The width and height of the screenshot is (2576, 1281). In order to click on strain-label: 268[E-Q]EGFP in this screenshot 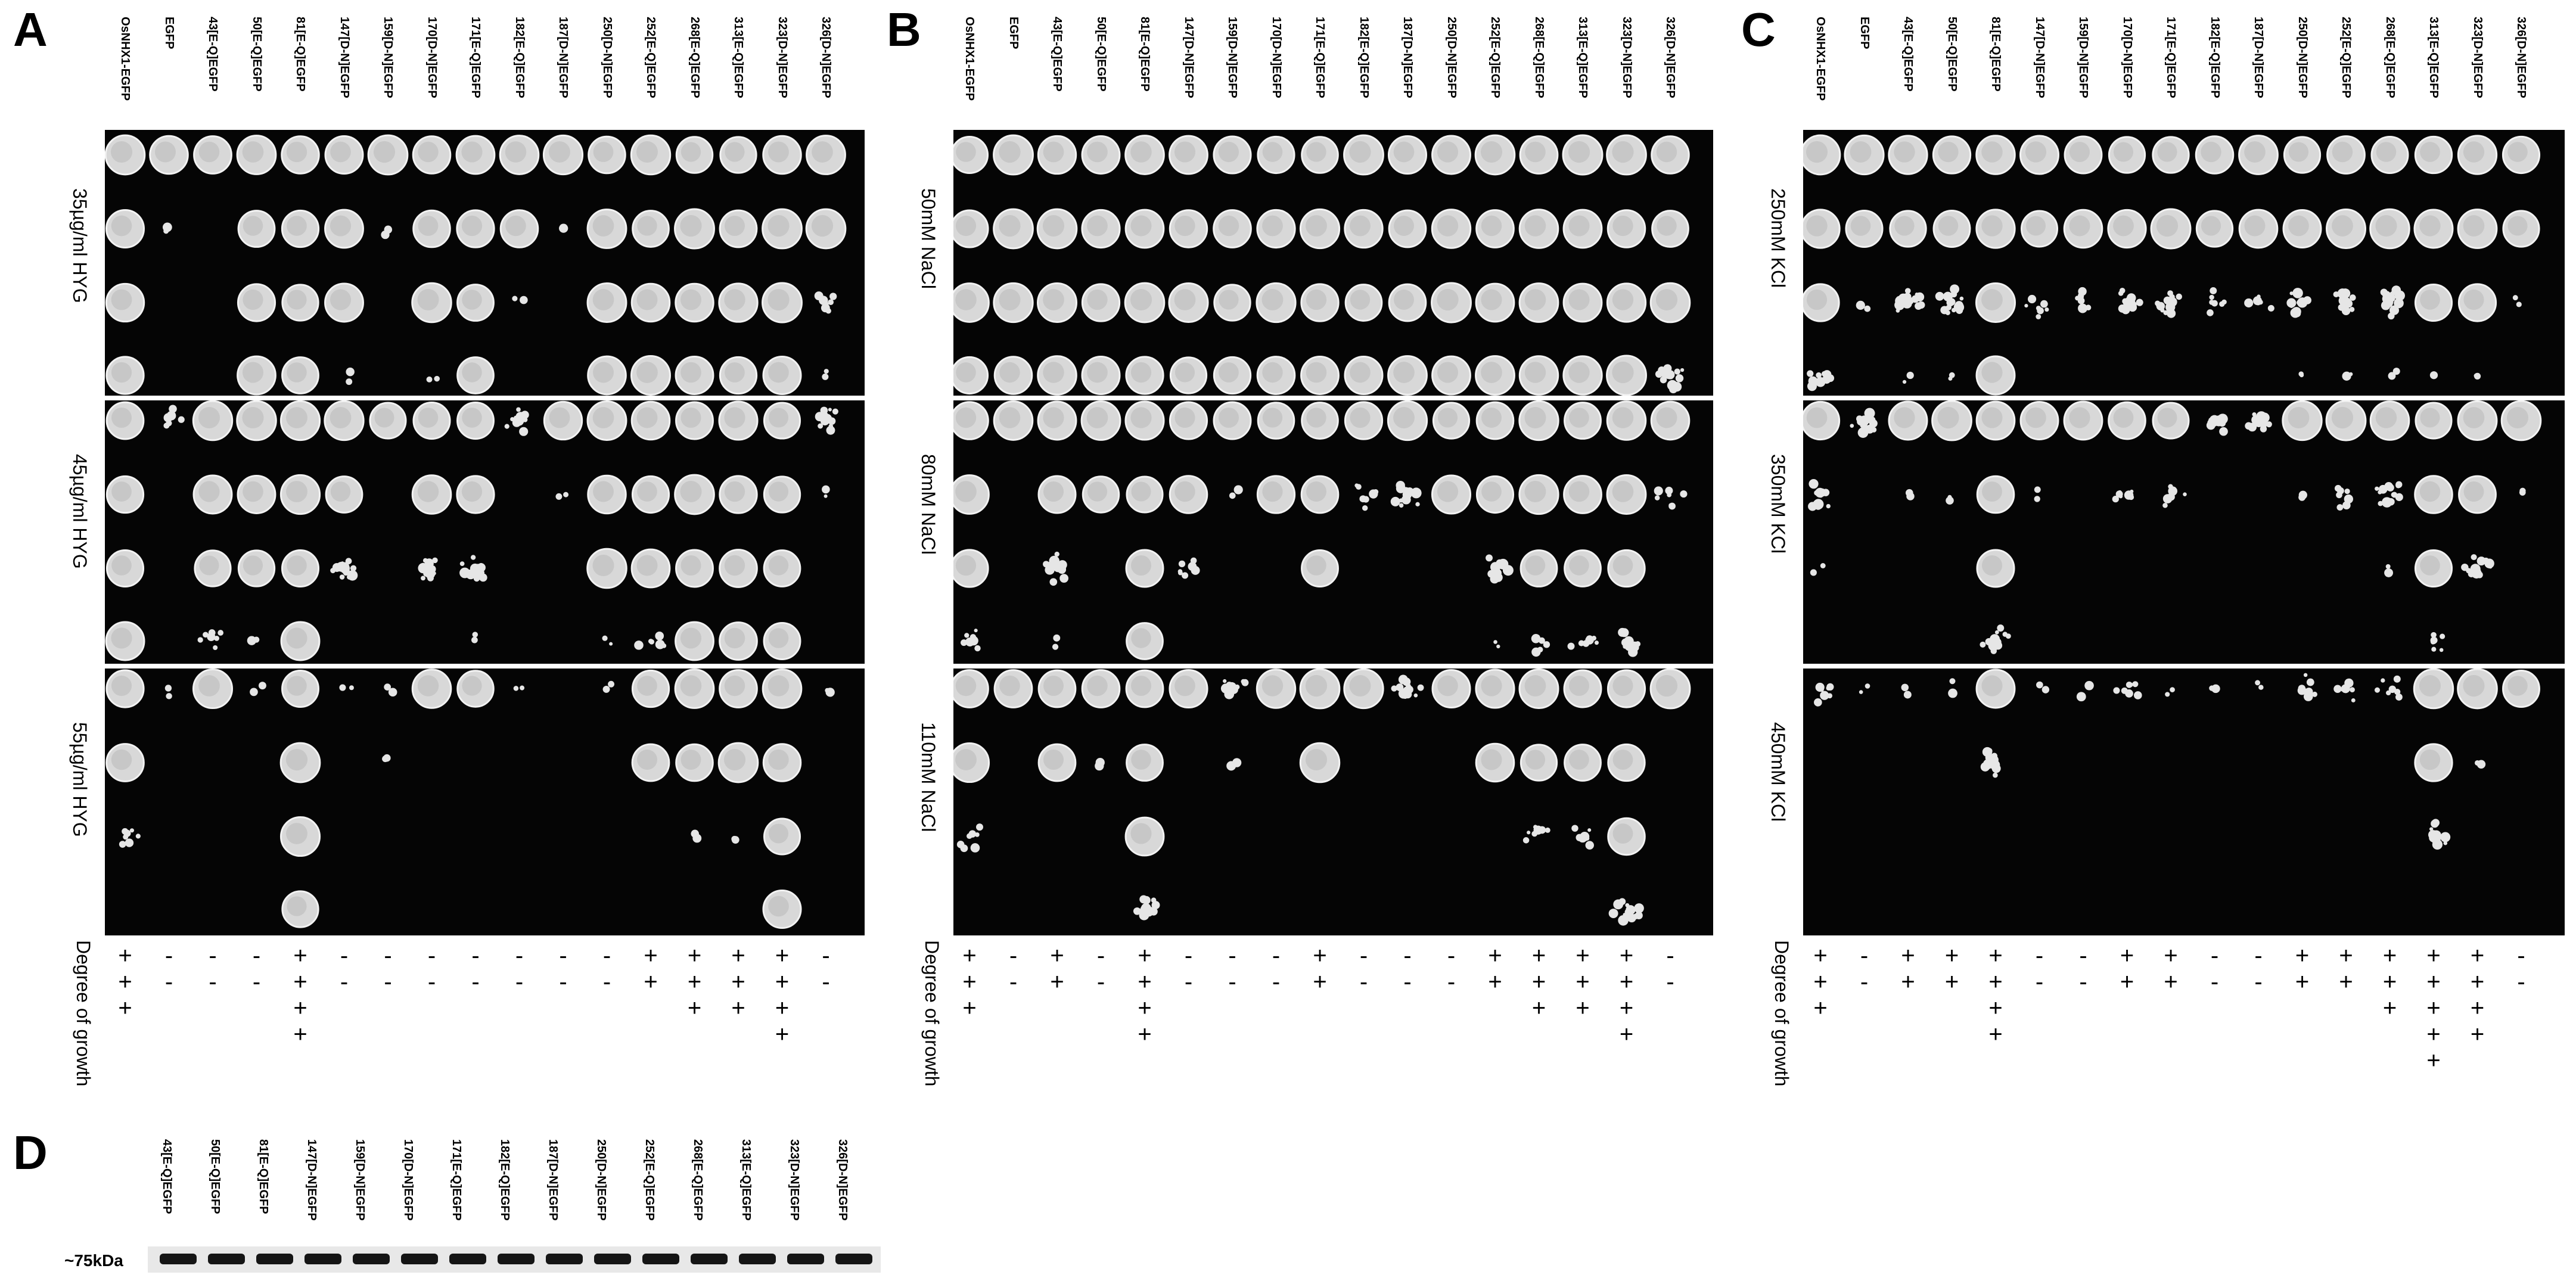, I will do `click(694, 57)`.